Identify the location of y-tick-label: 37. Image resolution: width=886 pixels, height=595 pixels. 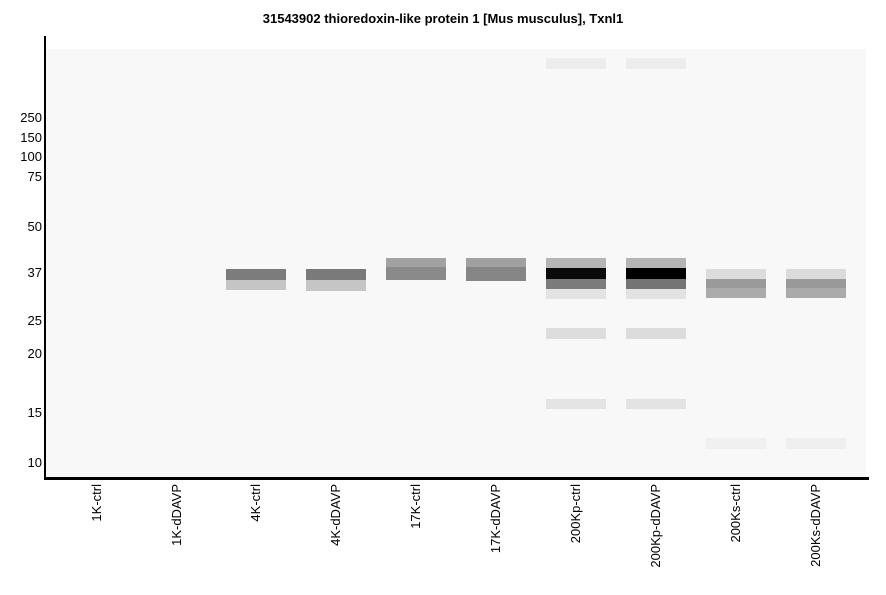
(34, 272).